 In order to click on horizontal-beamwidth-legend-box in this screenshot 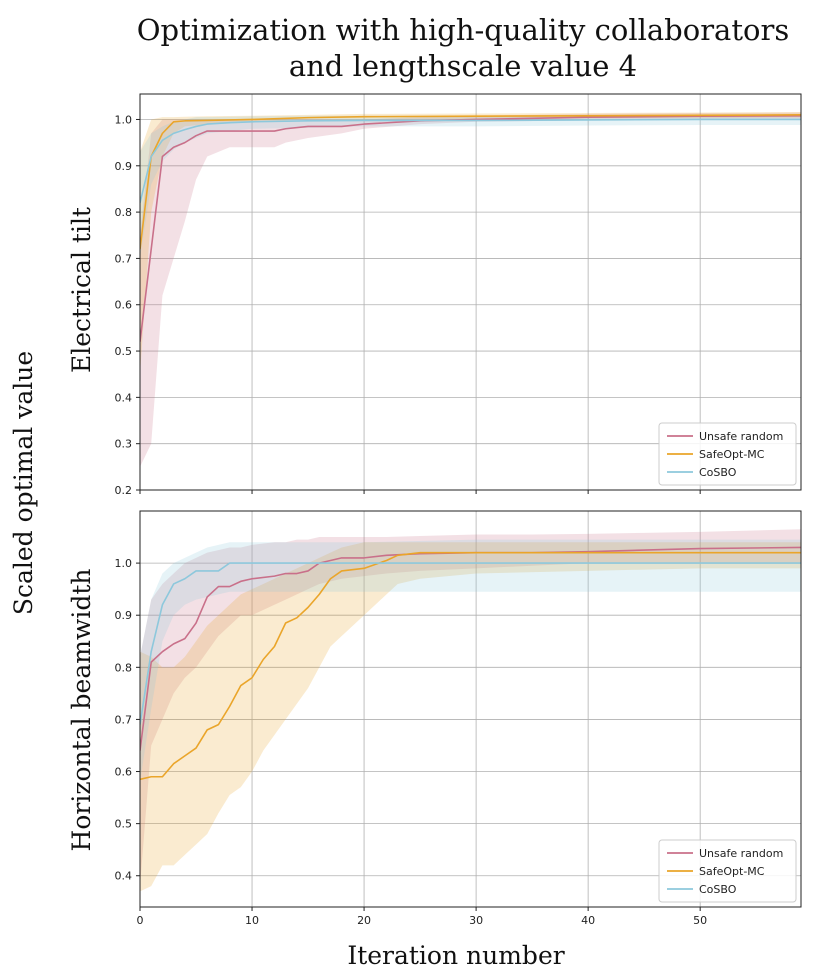, I will do `click(727, 871)`.